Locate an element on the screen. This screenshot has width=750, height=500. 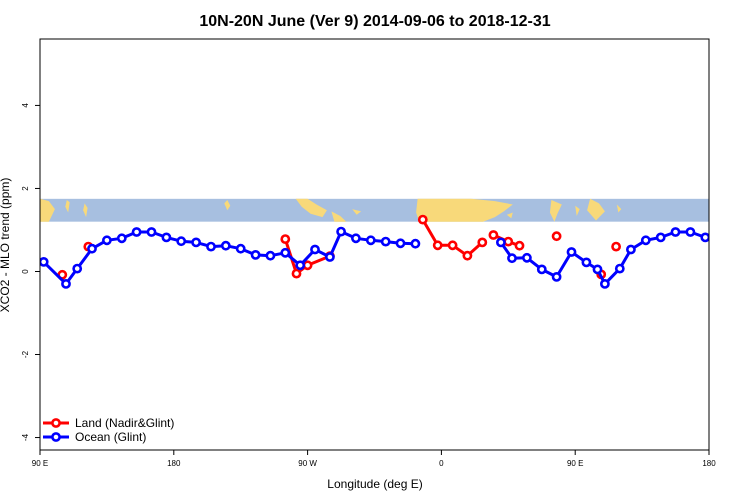
y-tick-label: -2 is located at coordinates (25, 354).